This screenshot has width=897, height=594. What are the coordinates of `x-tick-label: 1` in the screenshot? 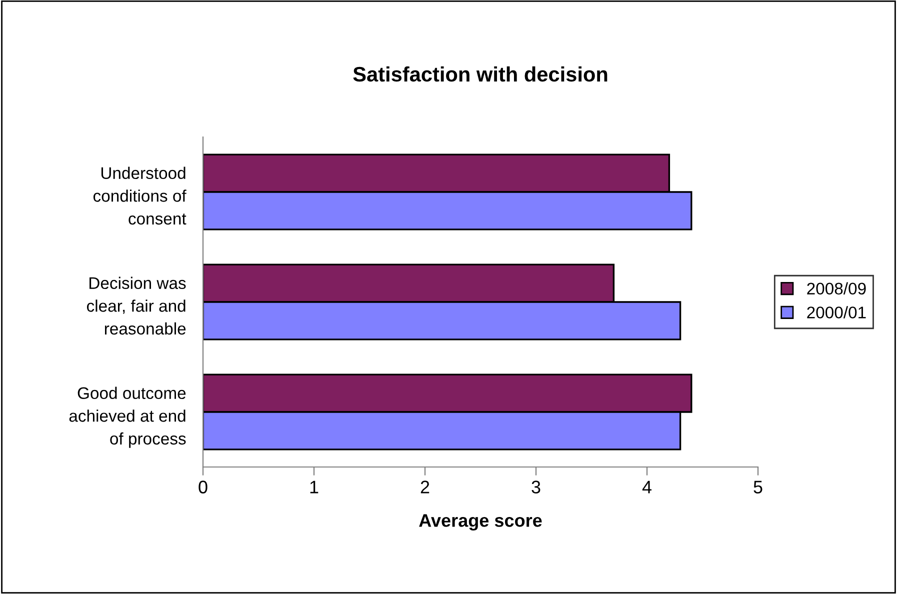 It's located at (314, 487).